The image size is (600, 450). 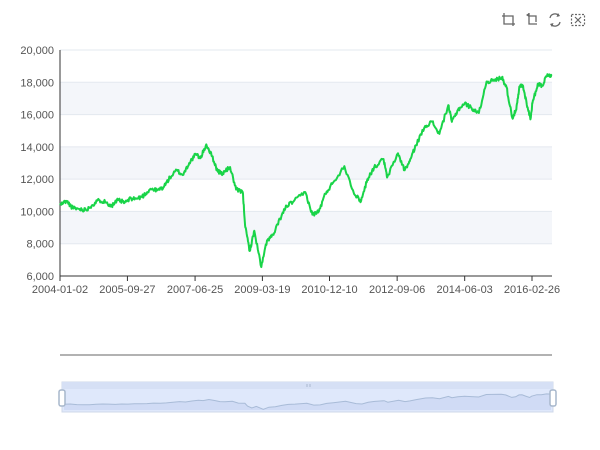 What do you see at coordinates (37, 116) in the screenshot?
I see `y-tick-label: 16,000` at bounding box center [37, 116].